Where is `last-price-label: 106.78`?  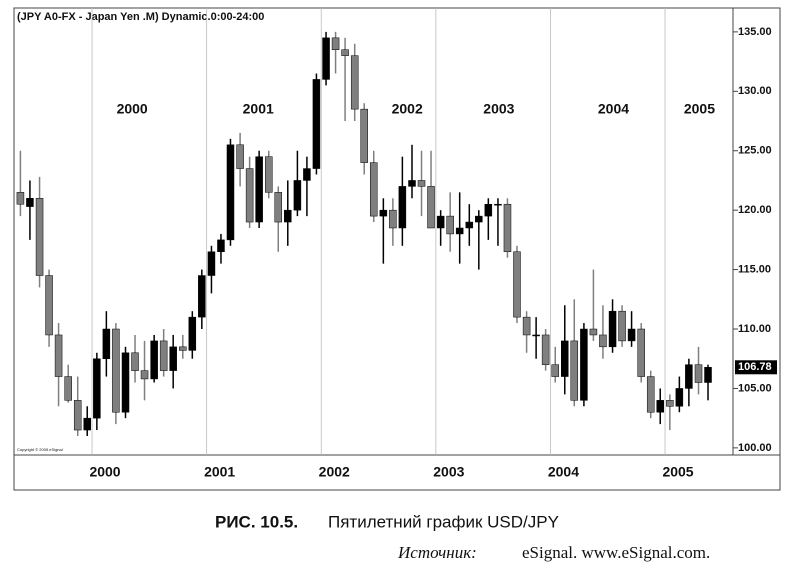 last-price-label: 106.78 is located at coordinates (755, 367).